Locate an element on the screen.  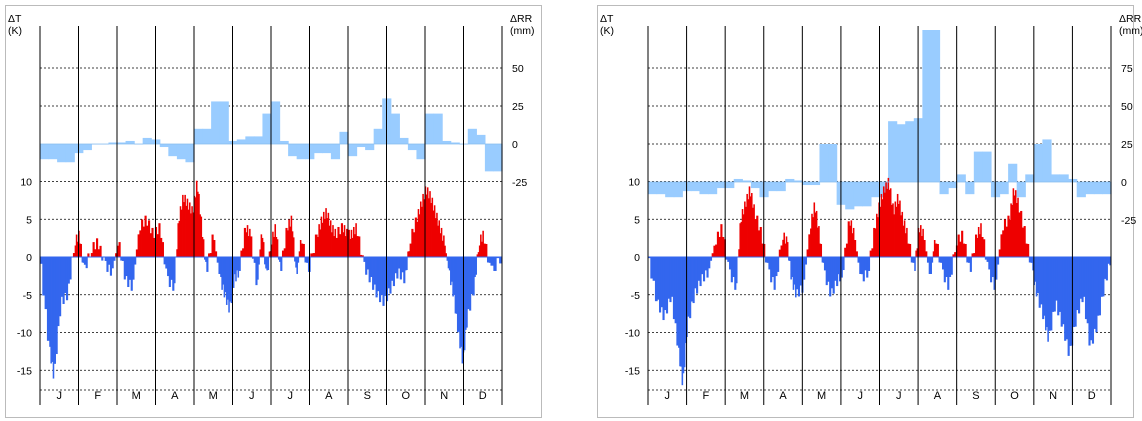
month-label: A is located at coordinates (938, 396).